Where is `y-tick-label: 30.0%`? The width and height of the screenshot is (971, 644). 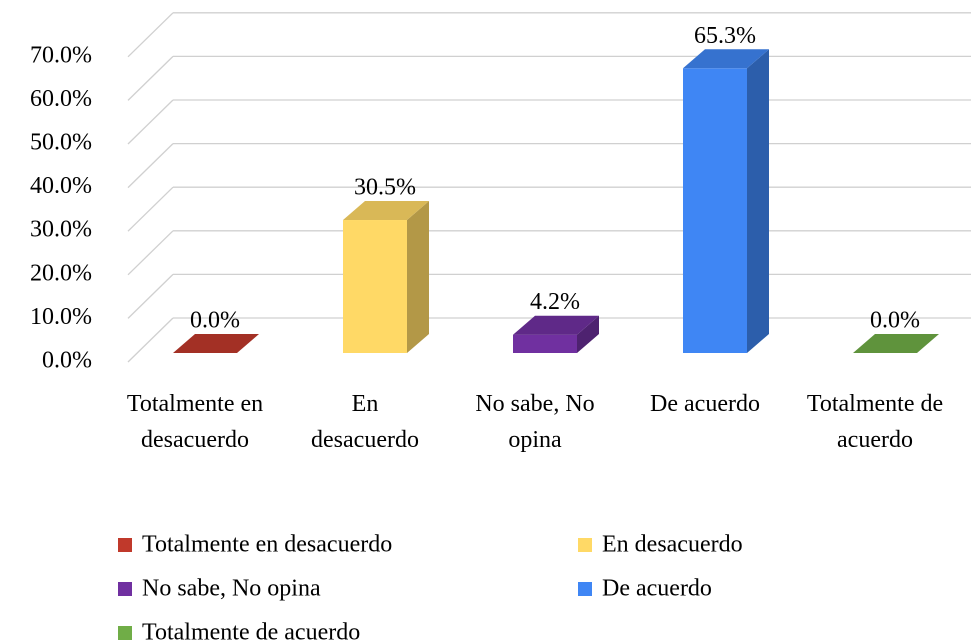 y-tick-label: 30.0% is located at coordinates (61, 230).